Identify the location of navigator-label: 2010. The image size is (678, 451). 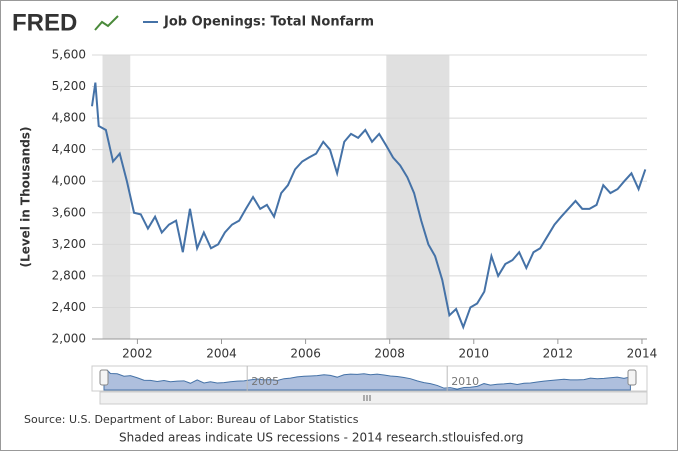
(465, 381).